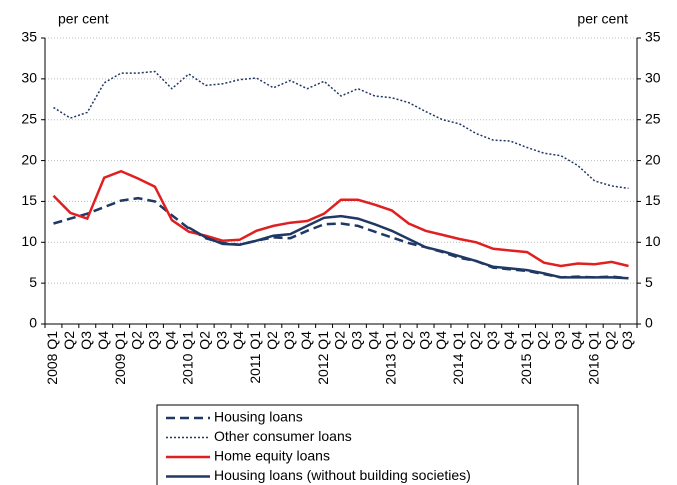 Image resolution: width=677 pixels, height=485 pixels. Describe the element at coordinates (367, 444) in the screenshot. I see `legend-box` at that location.